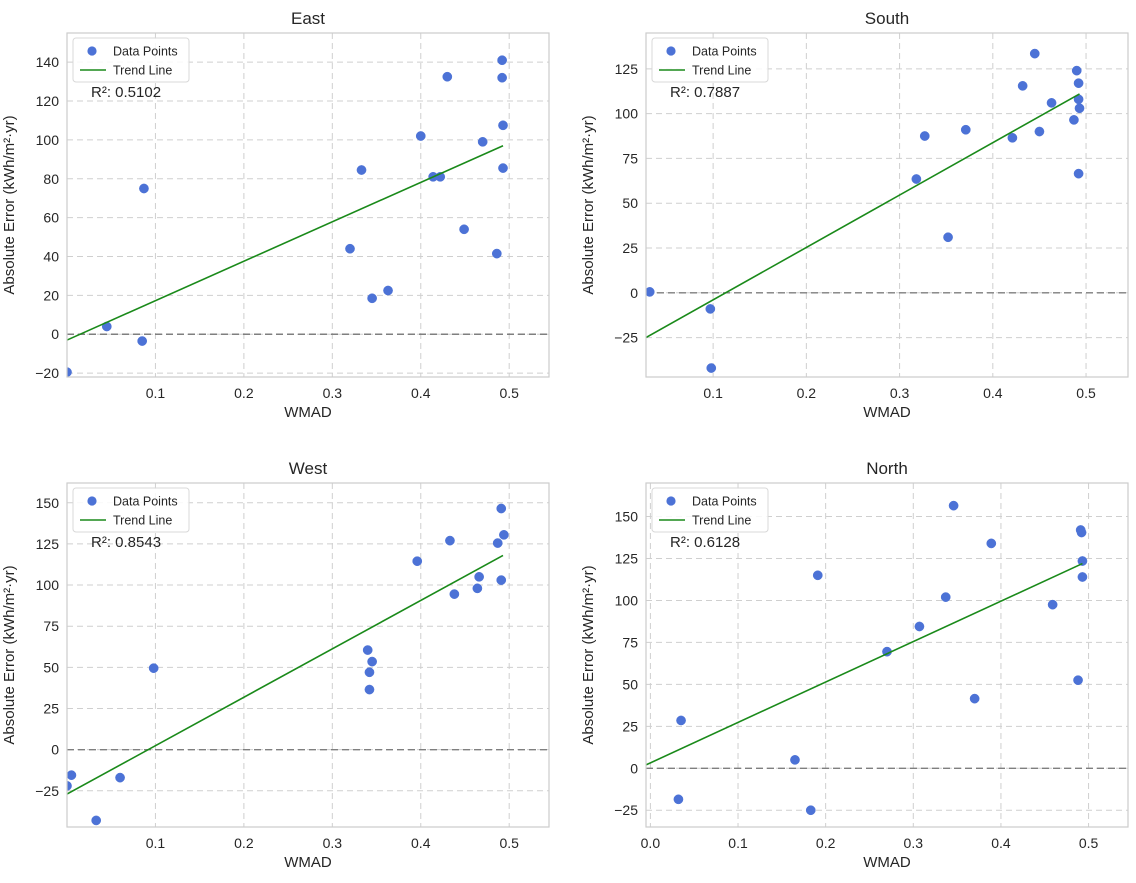 The height and width of the screenshot is (883, 1136). What do you see at coordinates (51, 218) in the screenshot?
I see `y-tick-label: 60` at bounding box center [51, 218].